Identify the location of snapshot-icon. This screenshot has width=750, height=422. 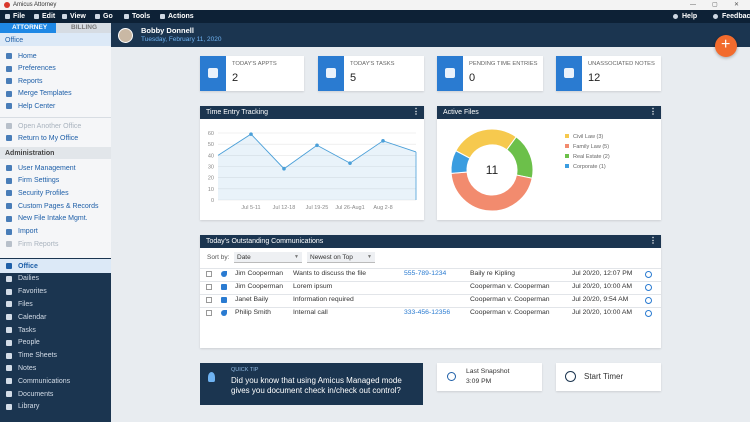
(451, 376).